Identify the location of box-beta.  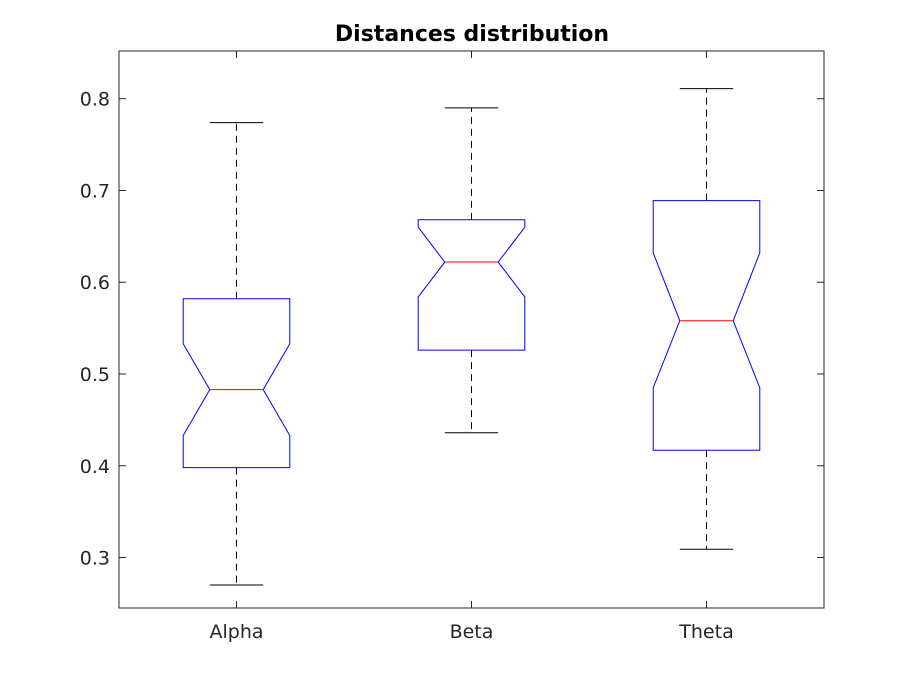
(471, 270).